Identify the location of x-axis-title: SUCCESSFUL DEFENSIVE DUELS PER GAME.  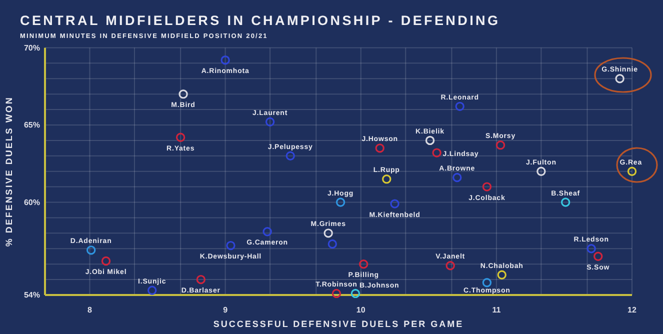
(338, 324).